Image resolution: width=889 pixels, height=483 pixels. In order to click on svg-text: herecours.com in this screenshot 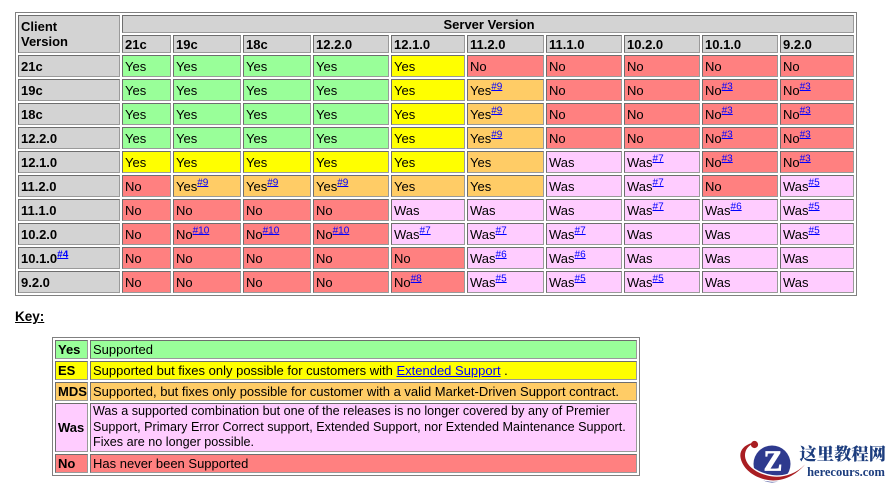, I will do `click(846, 472)`.